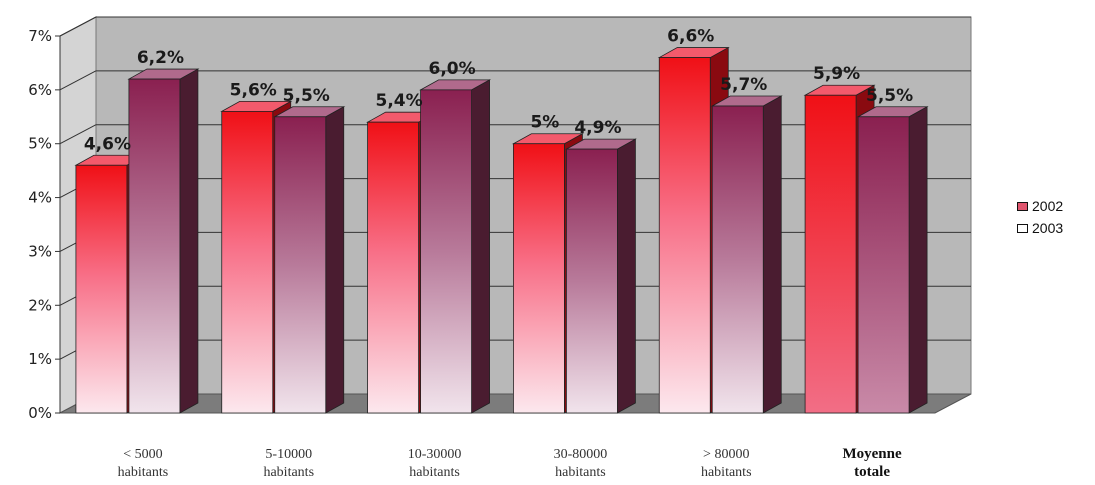 The height and width of the screenshot is (485, 1095). Describe the element at coordinates (40, 305) in the screenshot. I see `y-tick-label: 2%` at that location.